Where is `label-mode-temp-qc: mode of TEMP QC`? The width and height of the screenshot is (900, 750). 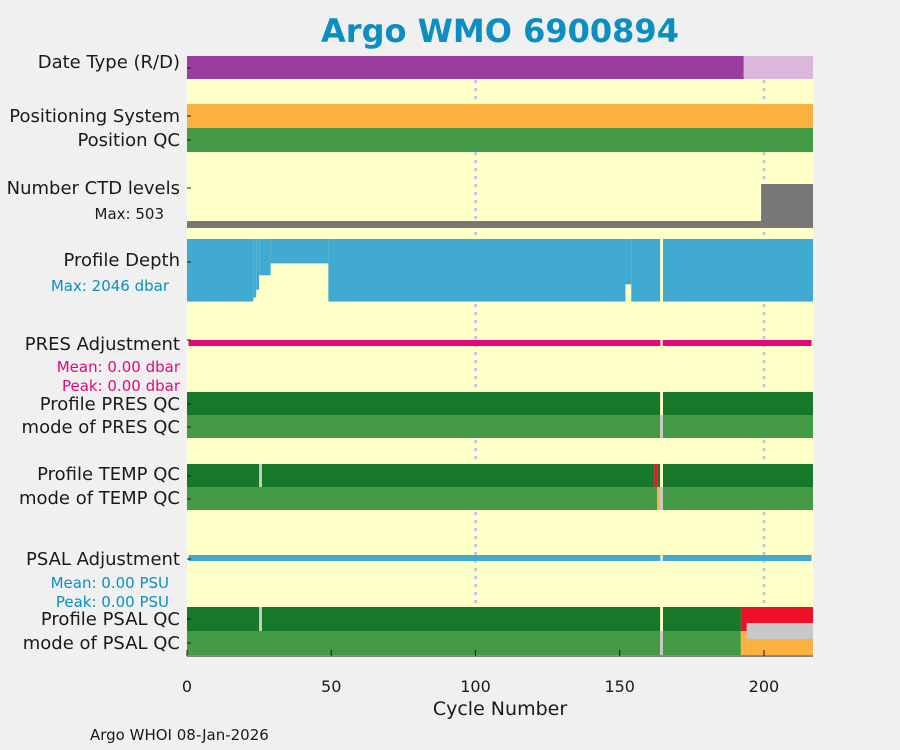 label-mode-temp-qc: mode of TEMP QC is located at coordinates (99, 498).